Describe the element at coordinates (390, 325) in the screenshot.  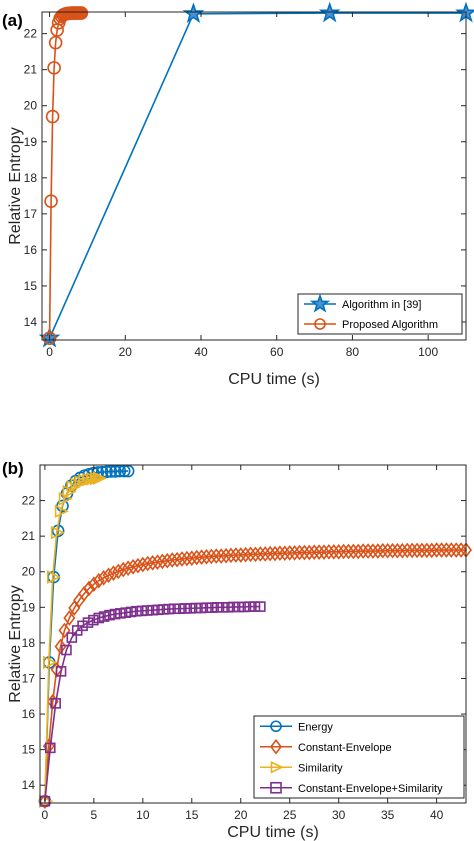
I see `legend-label: Proposed Algorithm` at that location.